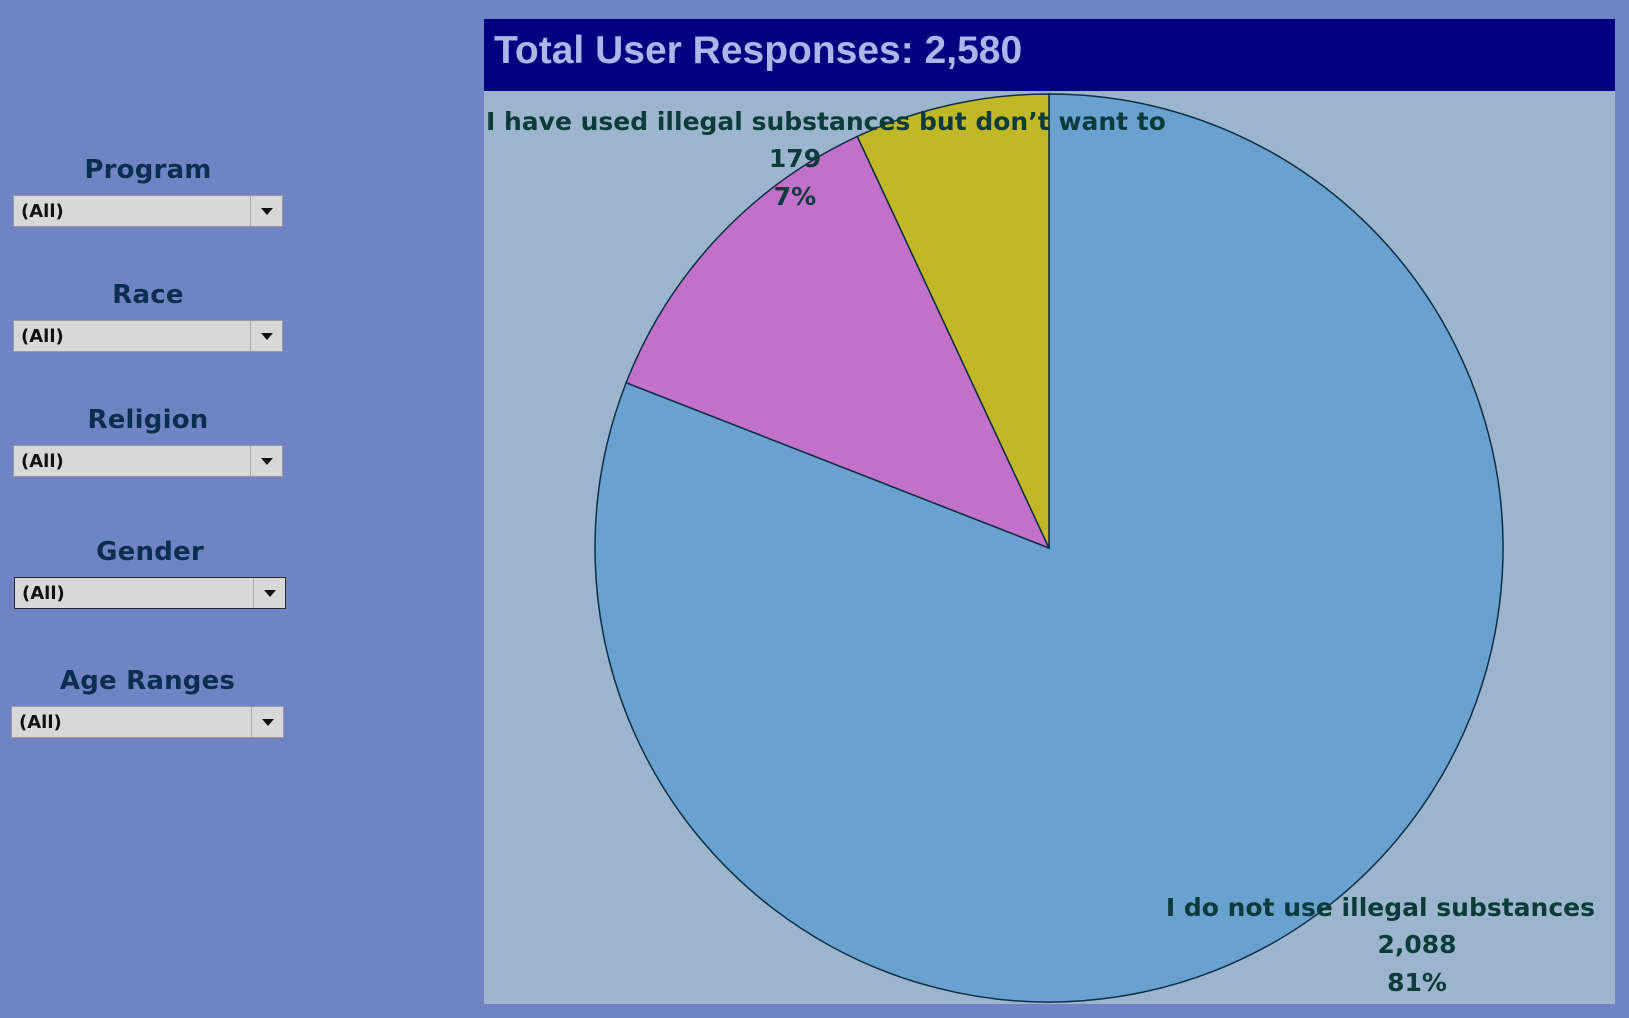 The width and height of the screenshot is (1629, 1018). What do you see at coordinates (147, 722) in the screenshot?
I see `age-ranges-dropdown: (All)` at bounding box center [147, 722].